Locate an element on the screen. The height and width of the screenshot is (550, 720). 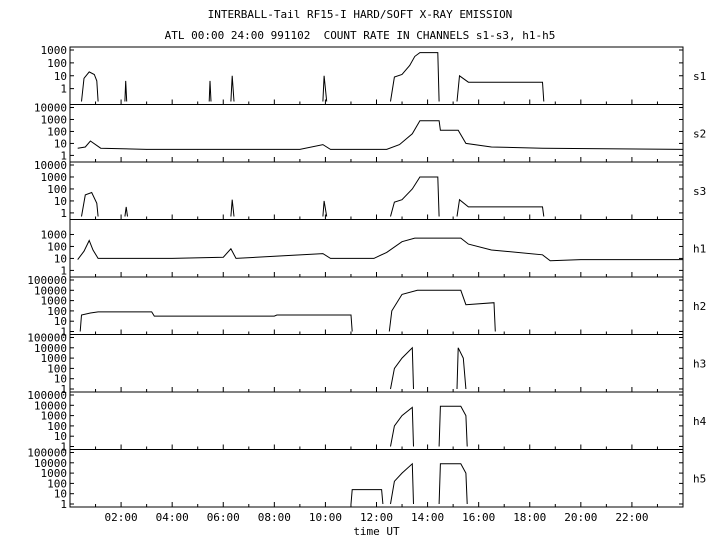
ytick-label-h2-3: 100 is located at coordinates (57, 311).